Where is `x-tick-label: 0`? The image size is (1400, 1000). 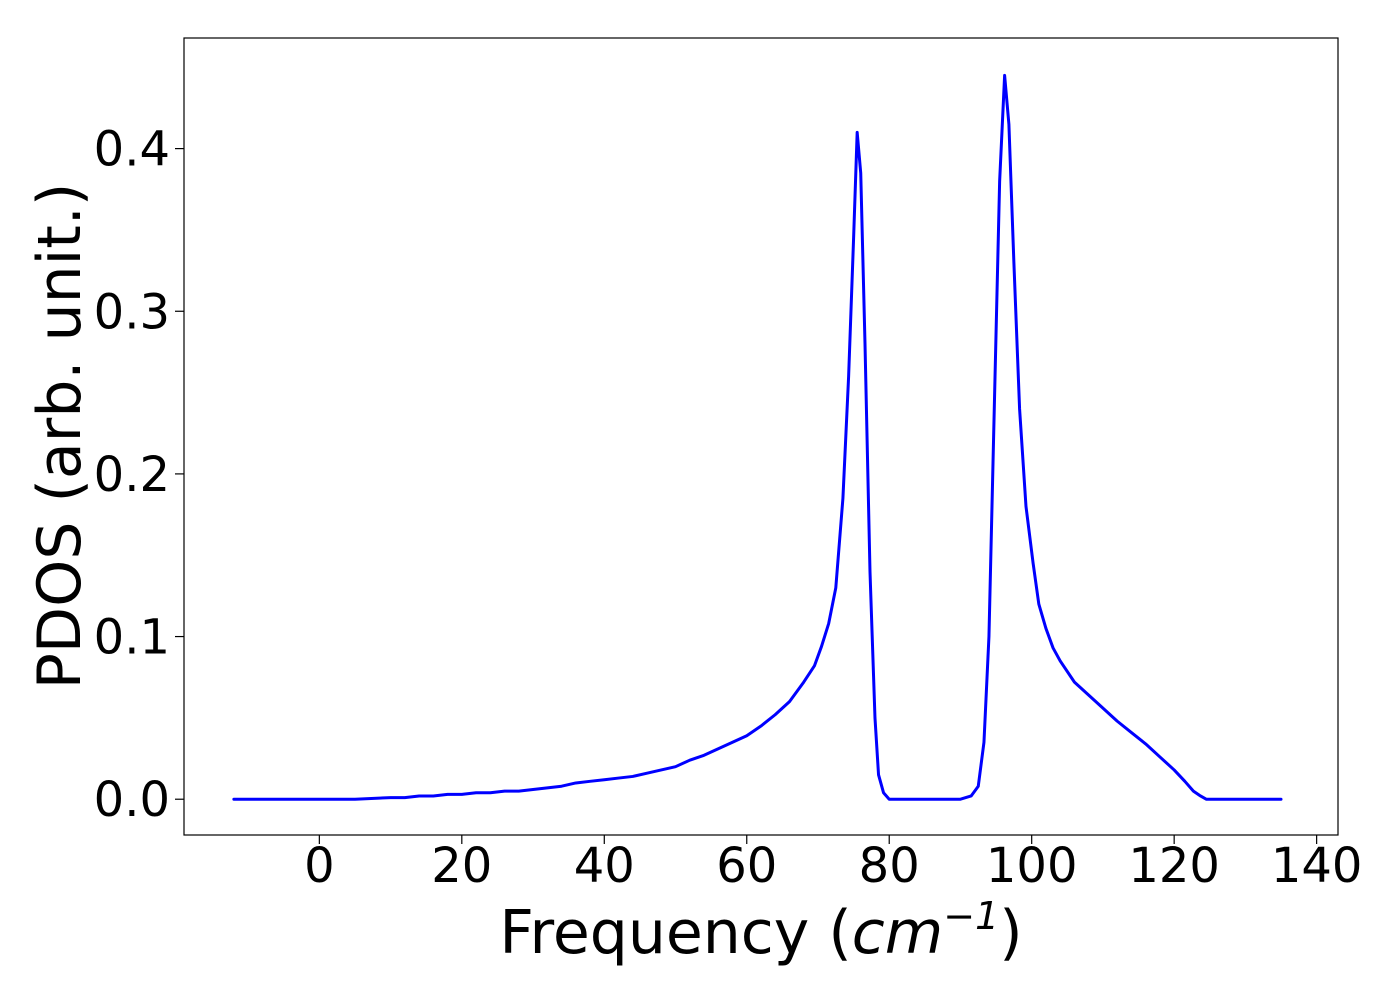
x-tick-label: 0 is located at coordinates (319, 866).